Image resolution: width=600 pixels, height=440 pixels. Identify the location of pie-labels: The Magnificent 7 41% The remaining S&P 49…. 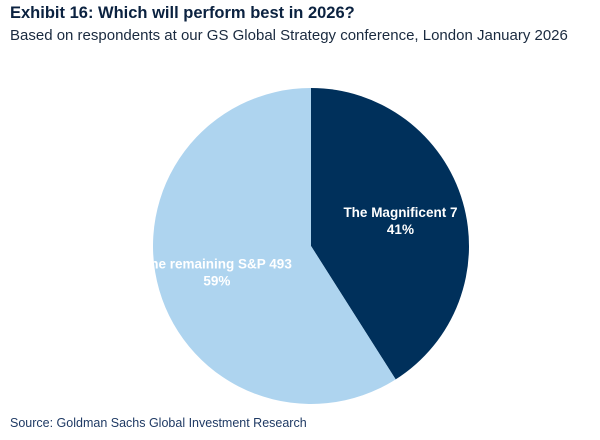
(299, 247).